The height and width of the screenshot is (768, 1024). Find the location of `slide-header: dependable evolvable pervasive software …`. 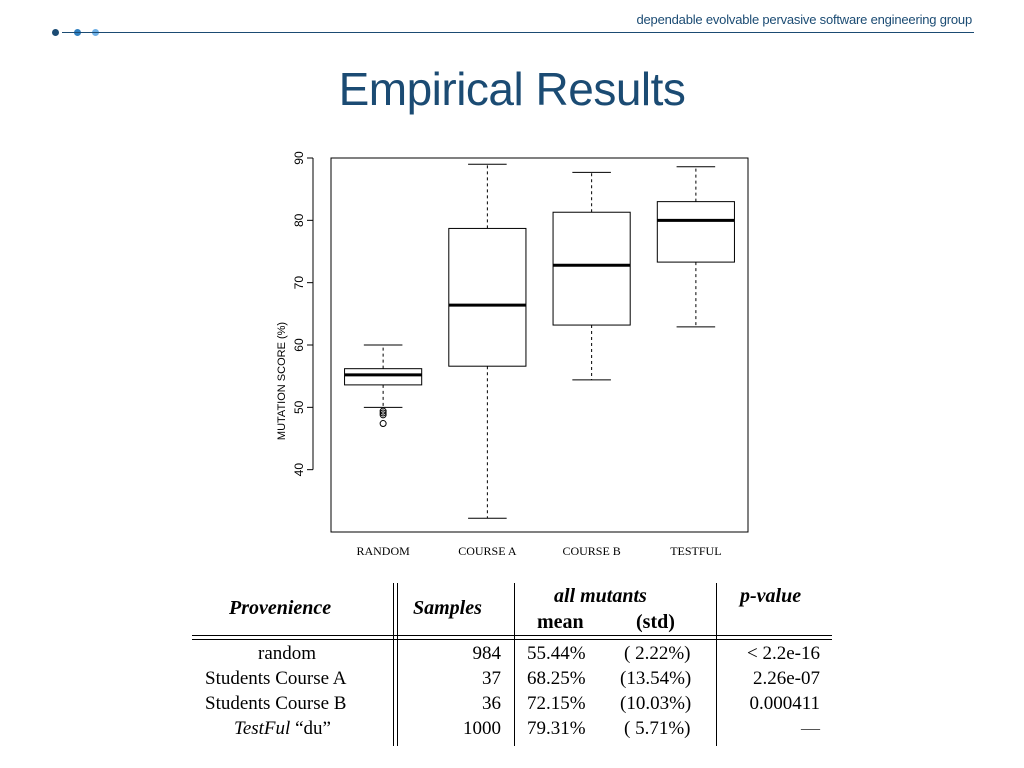

slide-header: dependable evolvable pervasive software … is located at coordinates (512, 25).